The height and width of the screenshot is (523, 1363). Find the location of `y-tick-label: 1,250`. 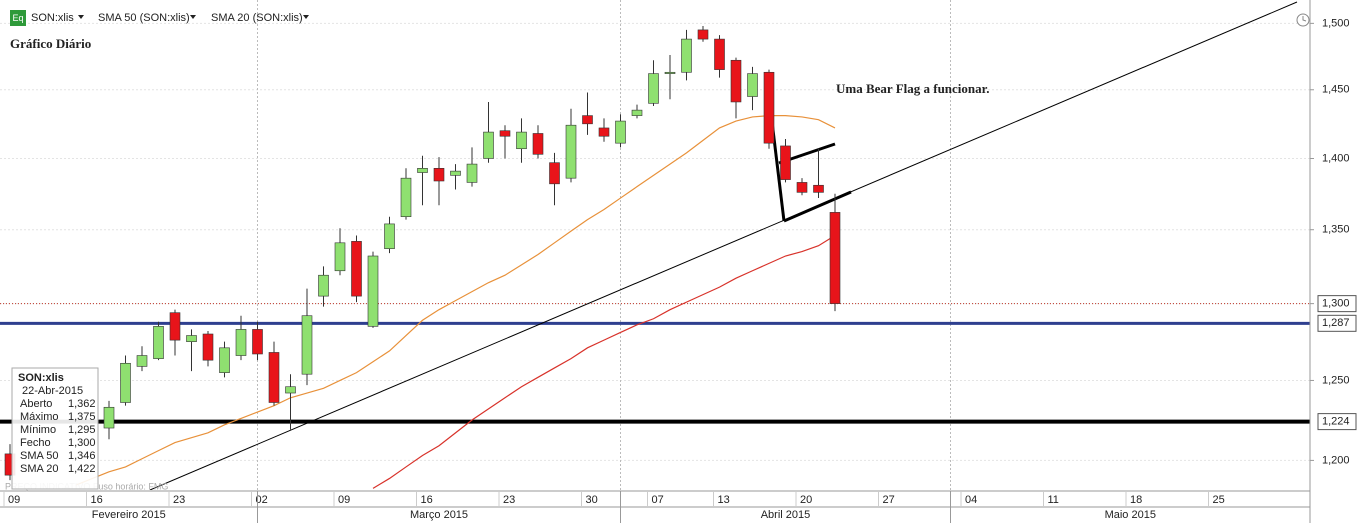

y-tick-label: 1,250 is located at coordinates (1336, 380).